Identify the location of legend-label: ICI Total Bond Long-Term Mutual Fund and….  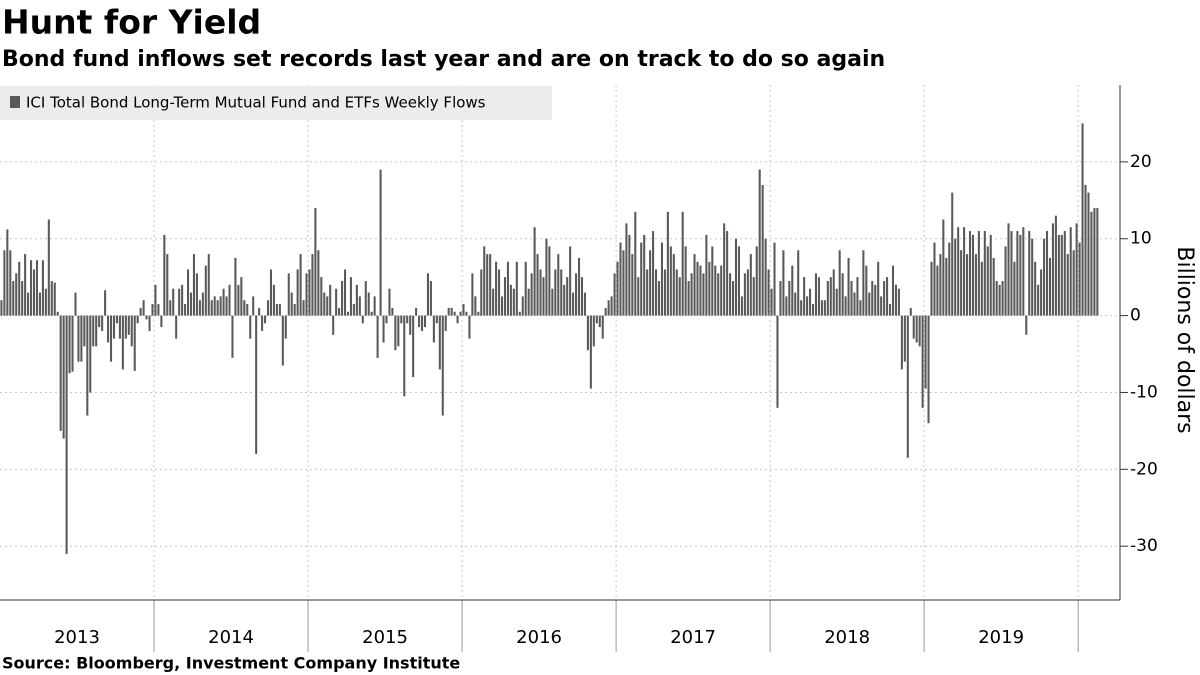
(256, 103).